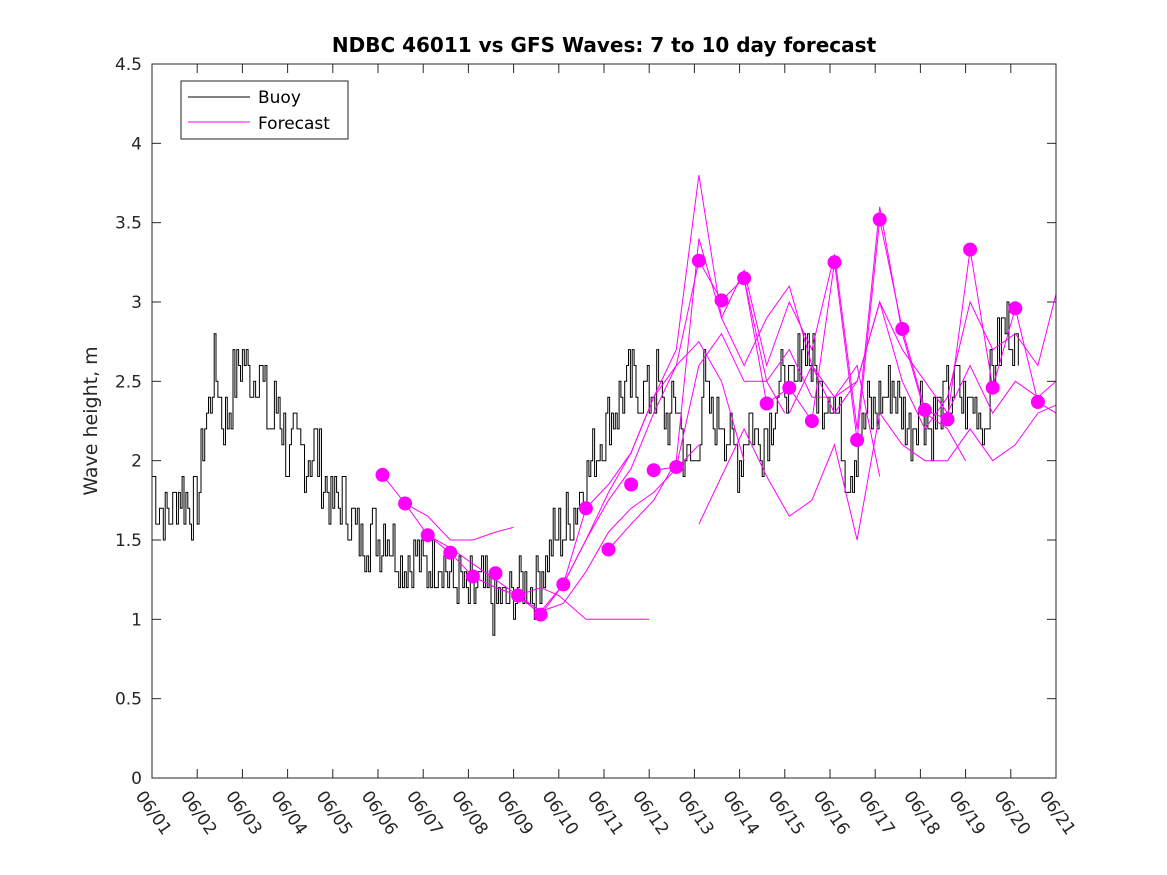 This screenshot has height=875, width=1167. Describe the element at coordinates (334, 813) in the screenshot. I see `x-tick-label: 06/05` at that location.